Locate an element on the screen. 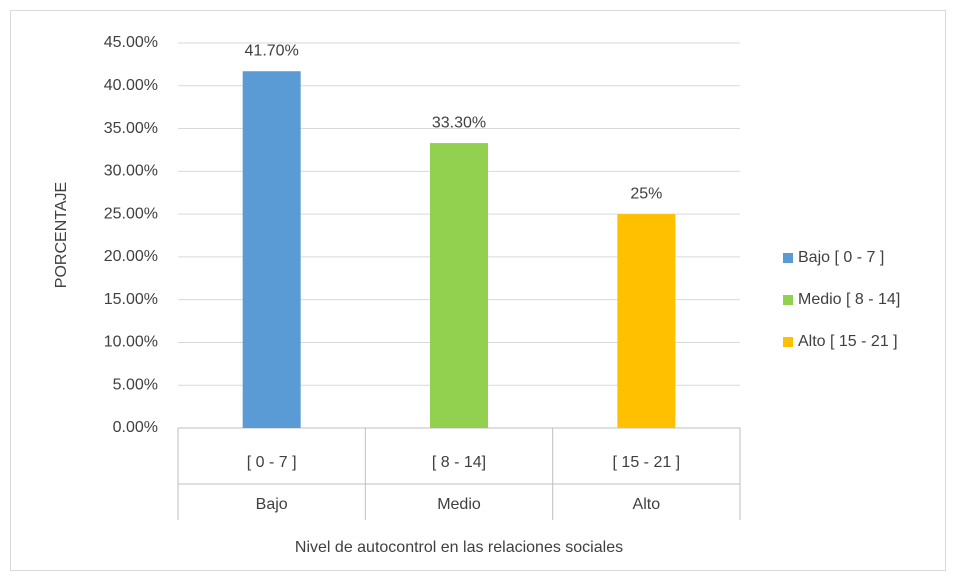 The image size is (956, 581). data-label: 41.70% is located at coordinates (272, 50).